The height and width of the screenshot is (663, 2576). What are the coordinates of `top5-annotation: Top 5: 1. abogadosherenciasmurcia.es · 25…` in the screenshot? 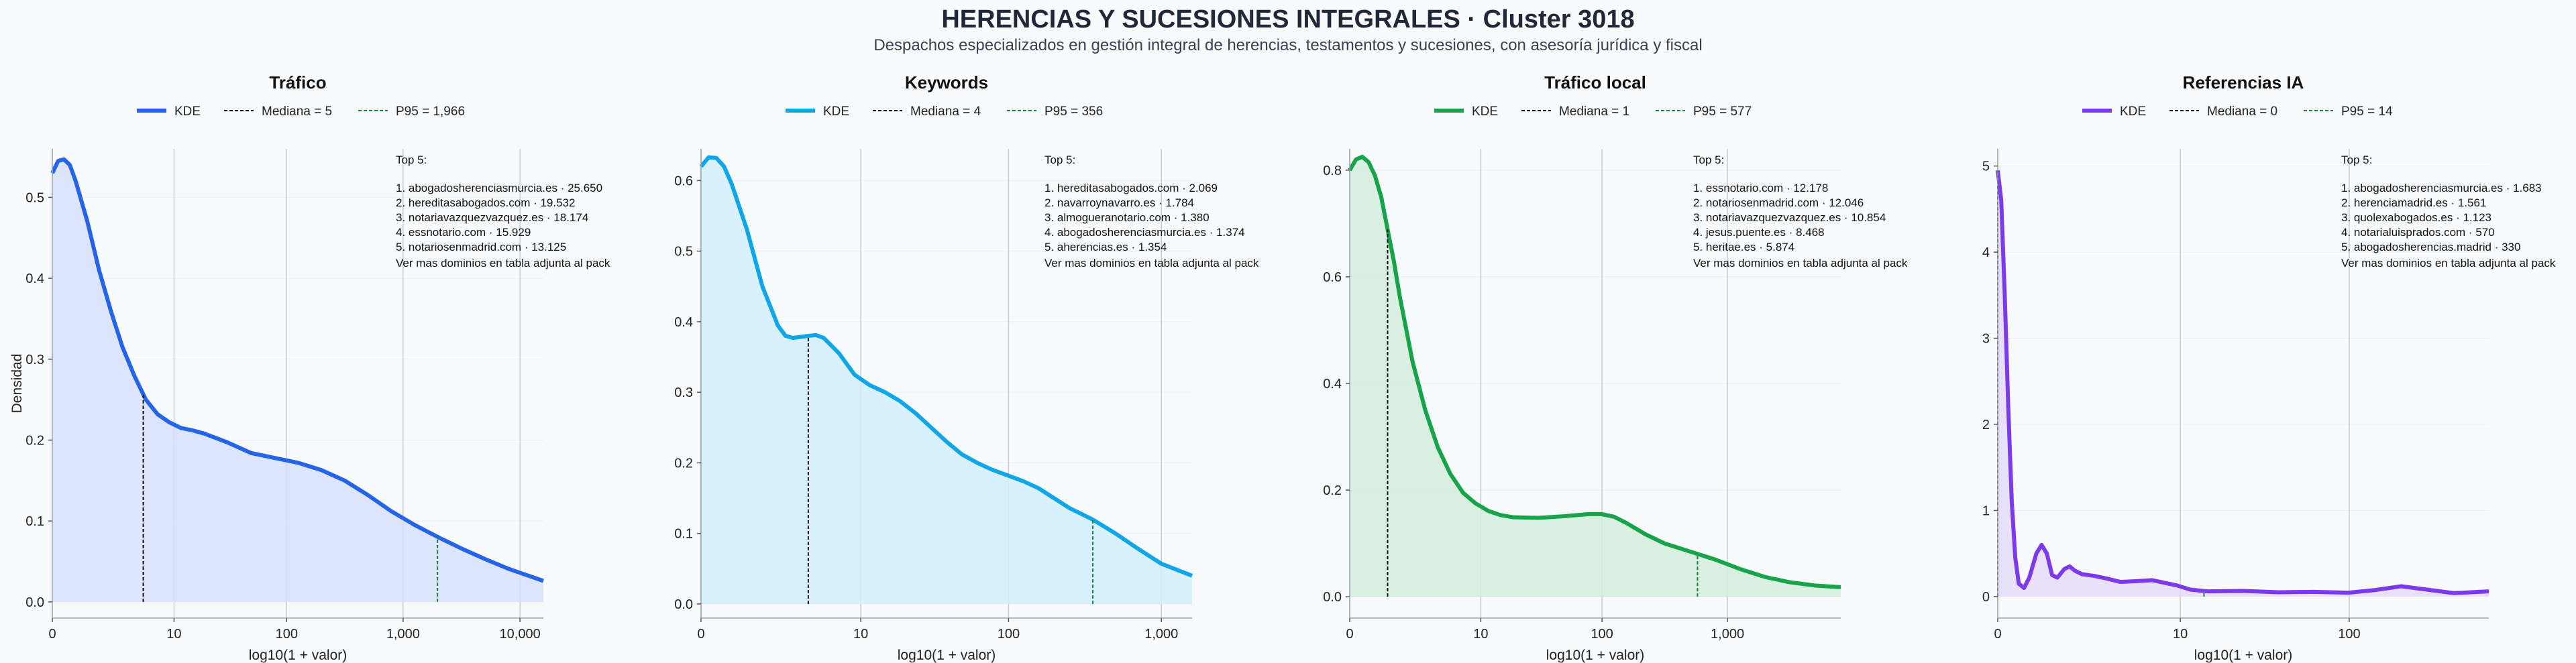 It's located at (503, 211).